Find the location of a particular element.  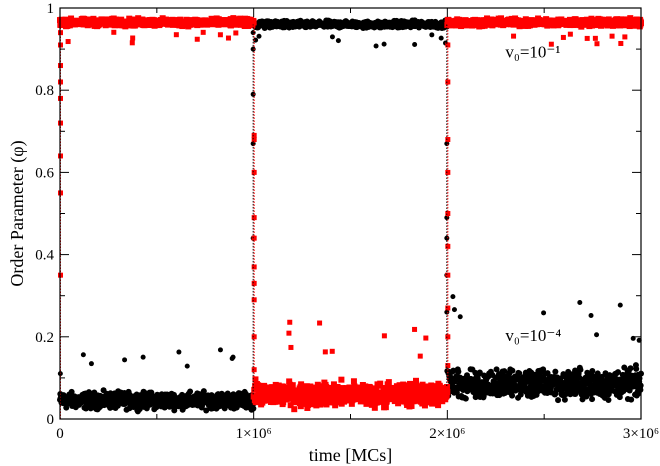

y-tick-label: 1 is located at coordinates (51, 9).